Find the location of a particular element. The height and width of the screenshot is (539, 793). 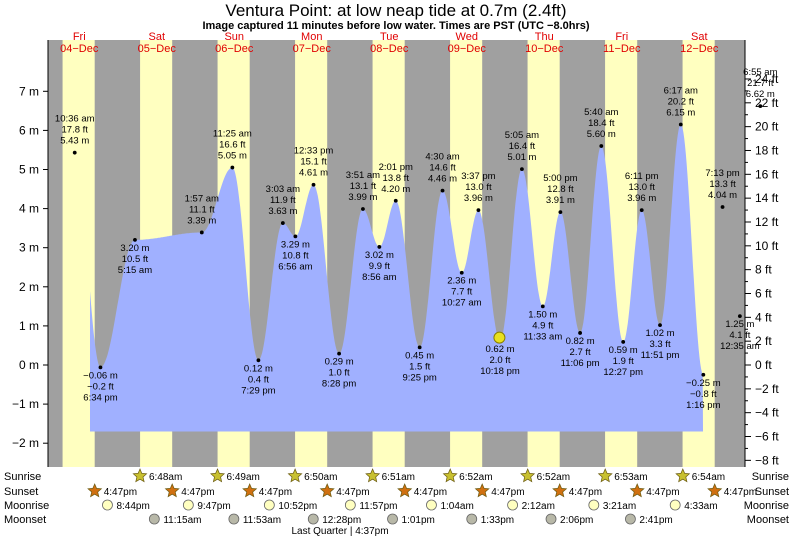

tide-extreme-label: 2:01 pm is located at coordinates (396, 167).